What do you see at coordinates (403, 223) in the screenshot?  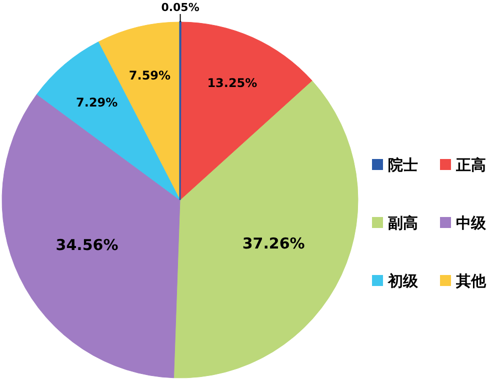 I see `legend-label: 副高` at bounding box center [403, 223].